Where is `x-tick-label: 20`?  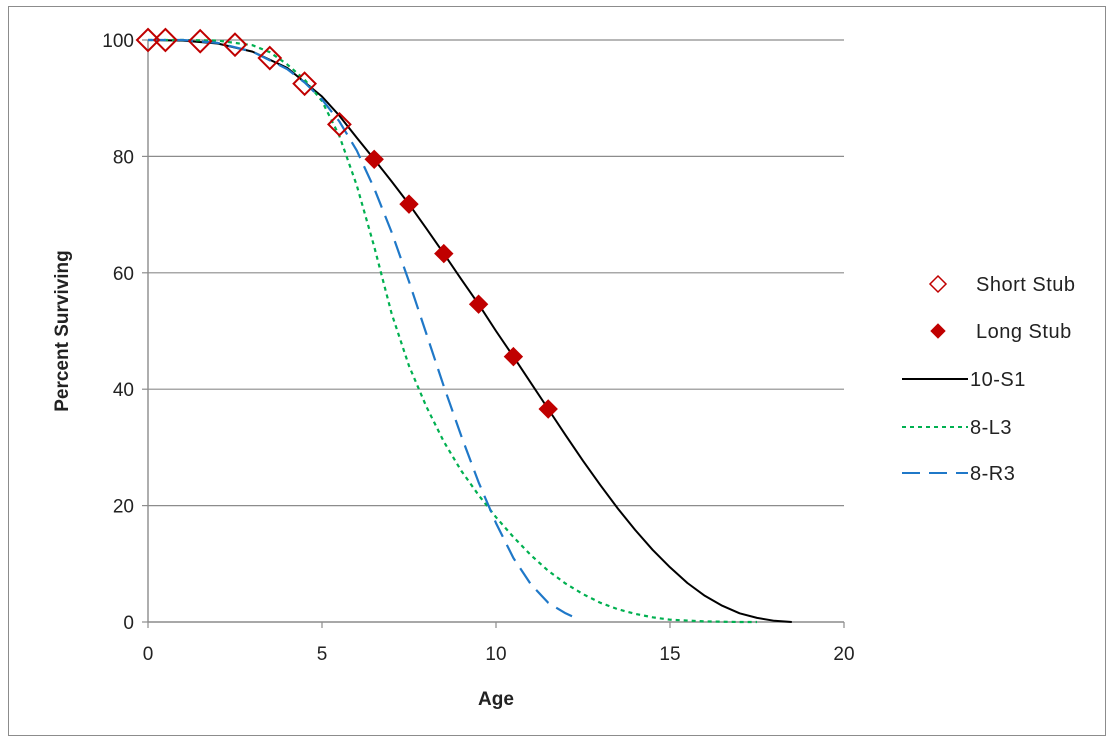 x-tick-label: 20 is located at coordinates (843, 654).